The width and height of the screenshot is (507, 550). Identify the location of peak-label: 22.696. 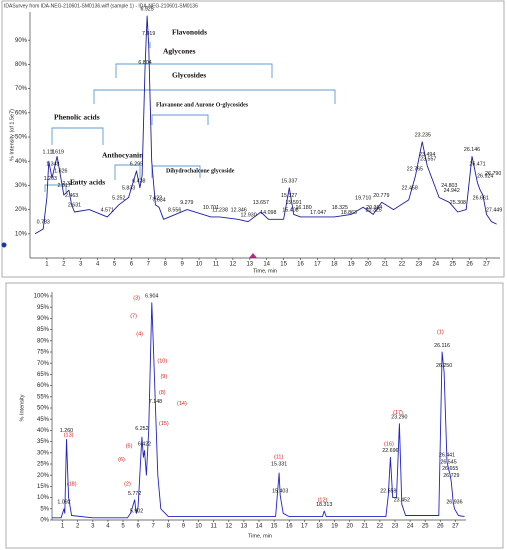
(390, 451).